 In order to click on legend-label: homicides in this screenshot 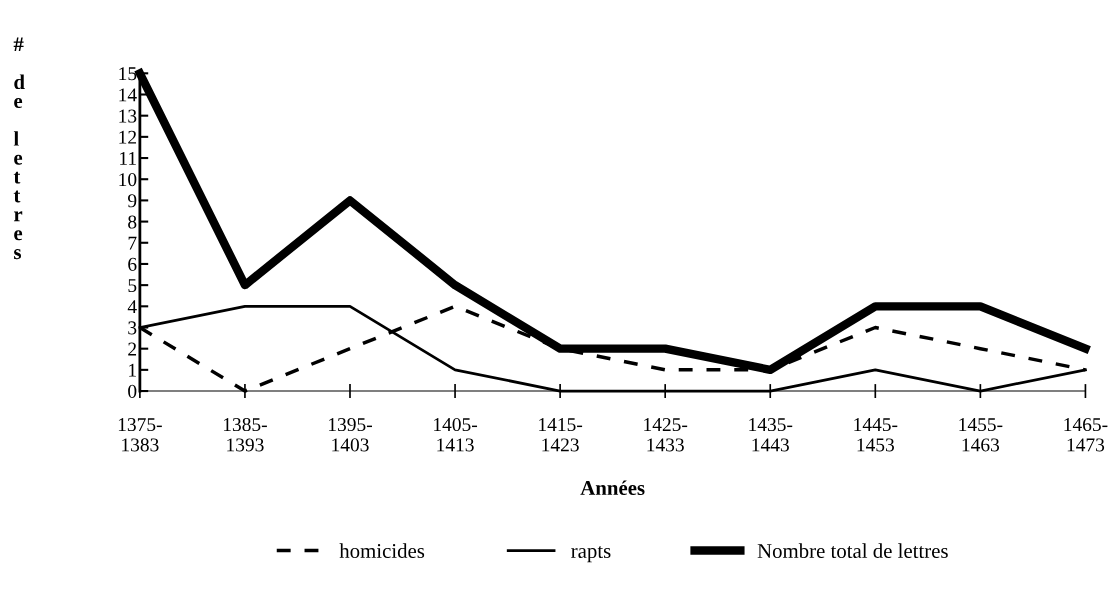, I will do `click(382, 551)`.